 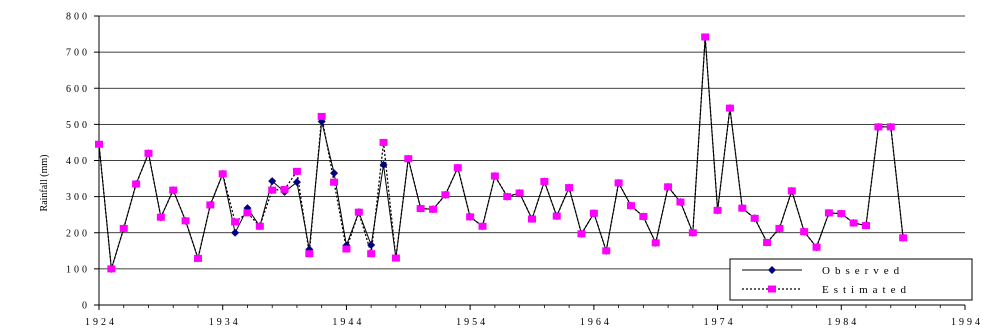 What do you see at coordinates (348, 322) in the screenshot?
I see `x-tick-label: 1944` at bounding box center [348, 322].